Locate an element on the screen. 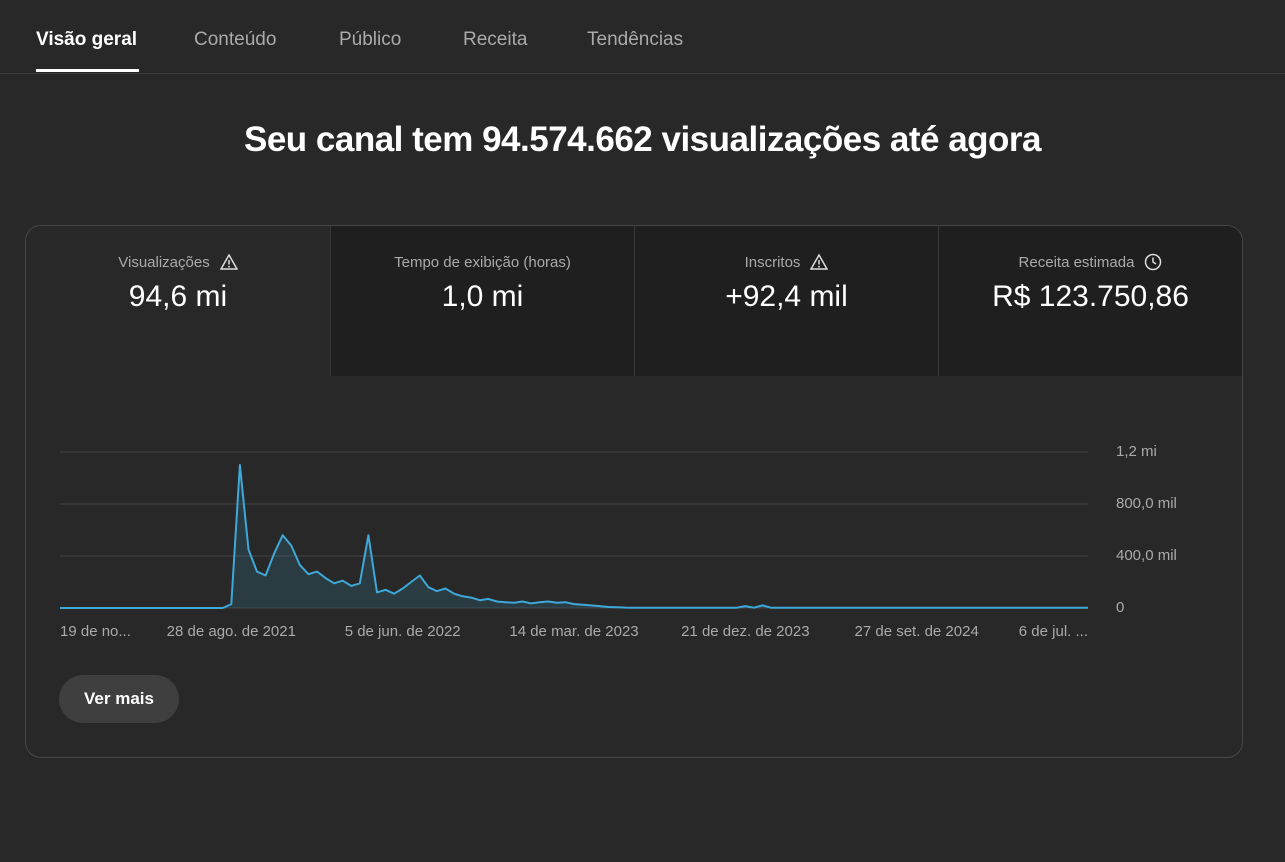  metric-card: Visualizações 94,6 mi is located at coordinates (178, 301).